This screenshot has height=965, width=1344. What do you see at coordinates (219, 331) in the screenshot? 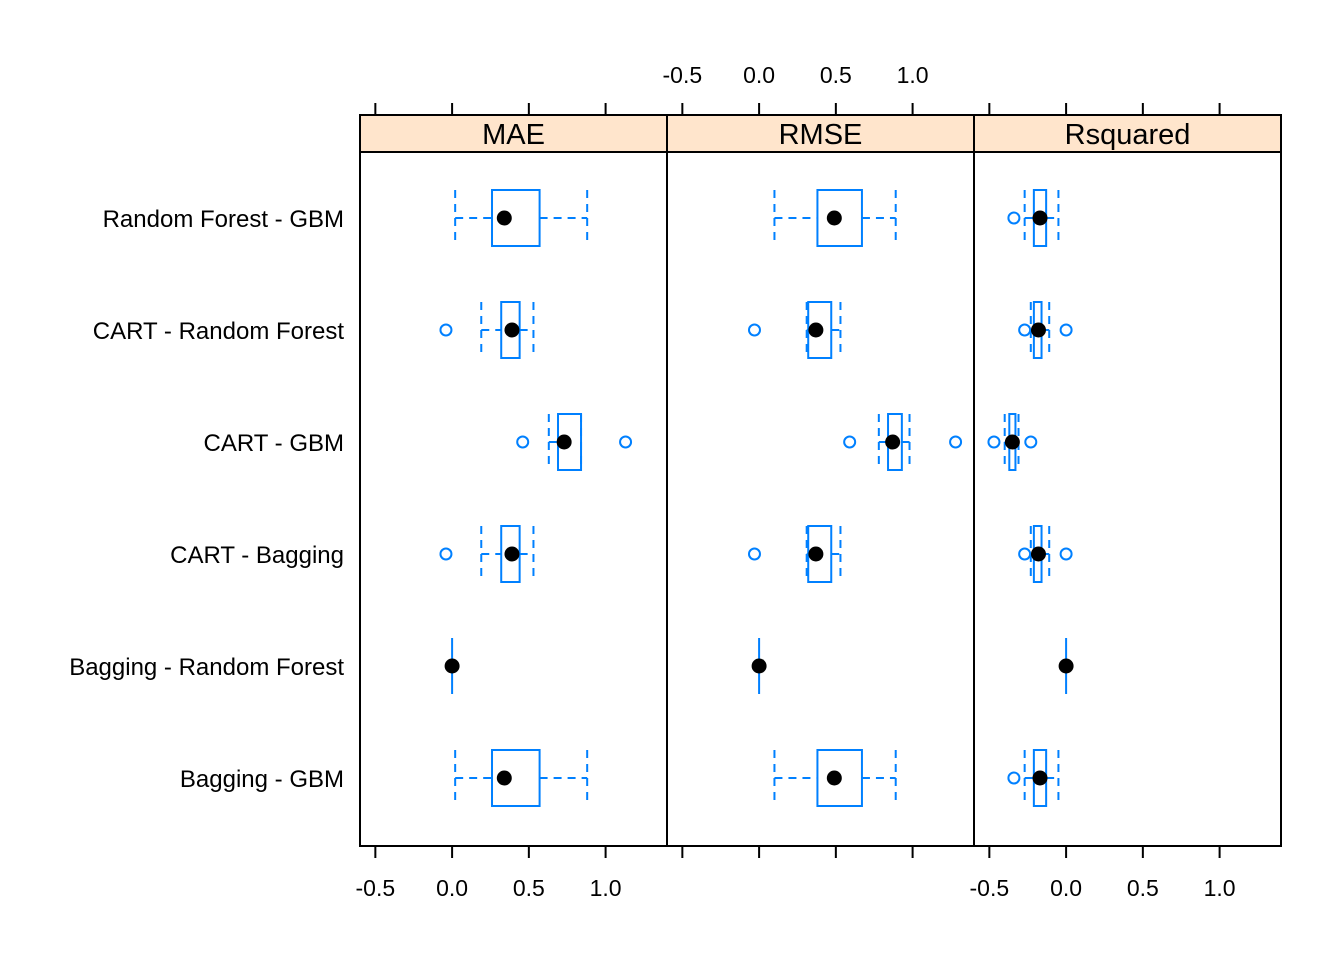
I see `category-label: CART - Random Forest` at bounding box center [219, 331].